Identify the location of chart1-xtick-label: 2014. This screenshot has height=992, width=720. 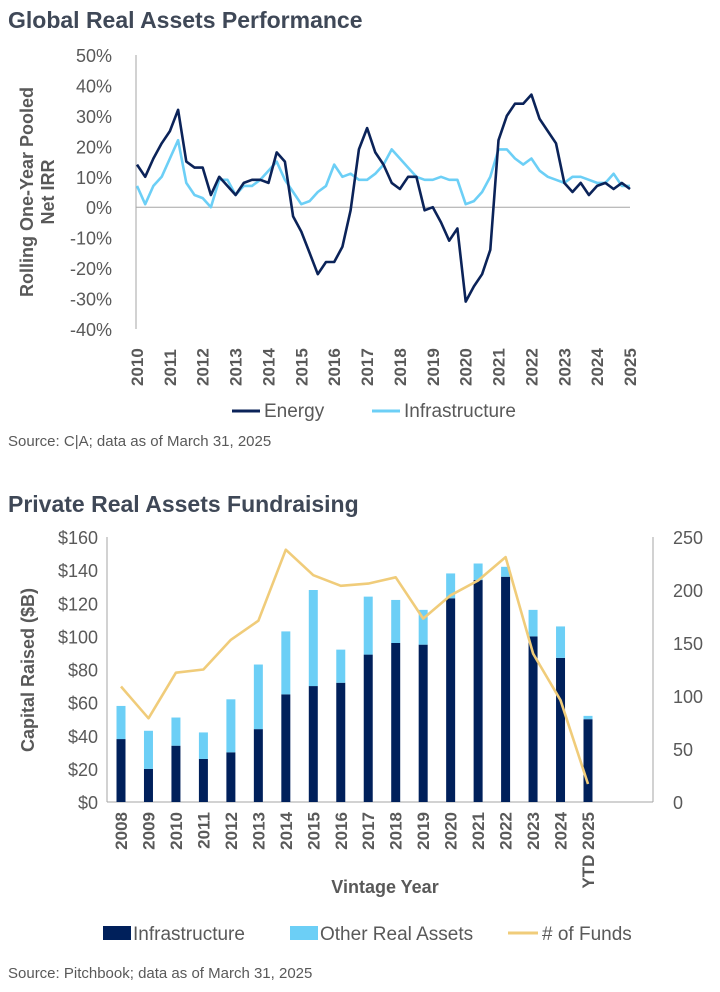
(268, 367).